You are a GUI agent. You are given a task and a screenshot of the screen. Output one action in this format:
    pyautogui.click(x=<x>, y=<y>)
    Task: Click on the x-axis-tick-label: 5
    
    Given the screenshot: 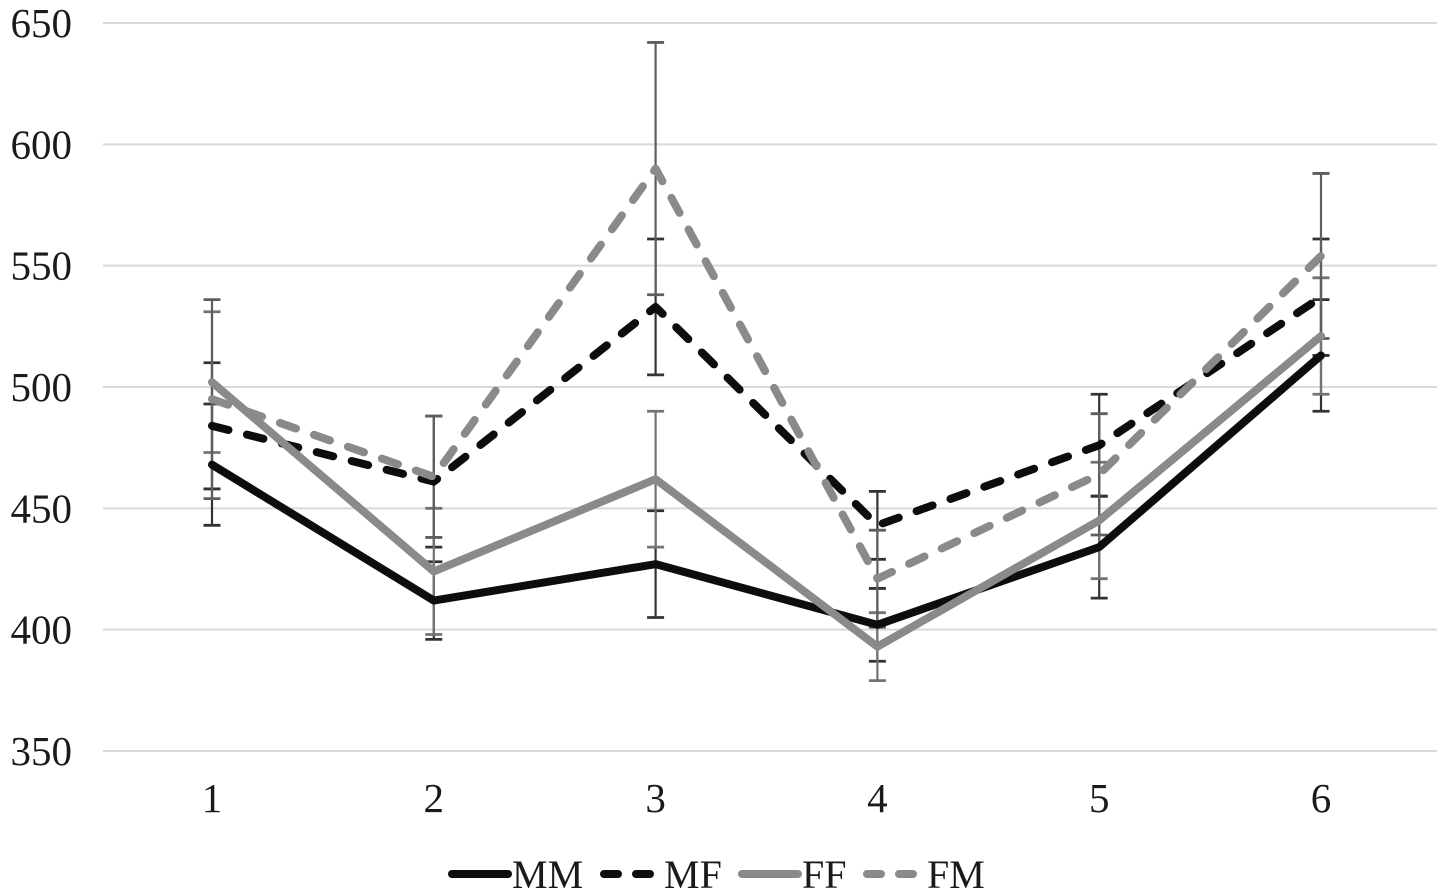 What is the action you would take?
    pyautogui.click(x=1099, y=798)
    